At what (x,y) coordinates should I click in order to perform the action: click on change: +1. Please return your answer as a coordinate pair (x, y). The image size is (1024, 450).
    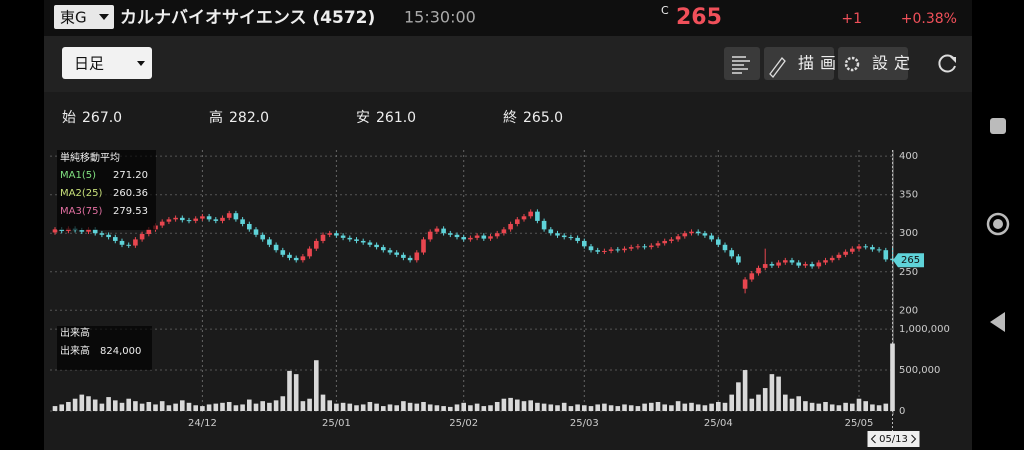
    Looking at the image, I should click on (851, 19).